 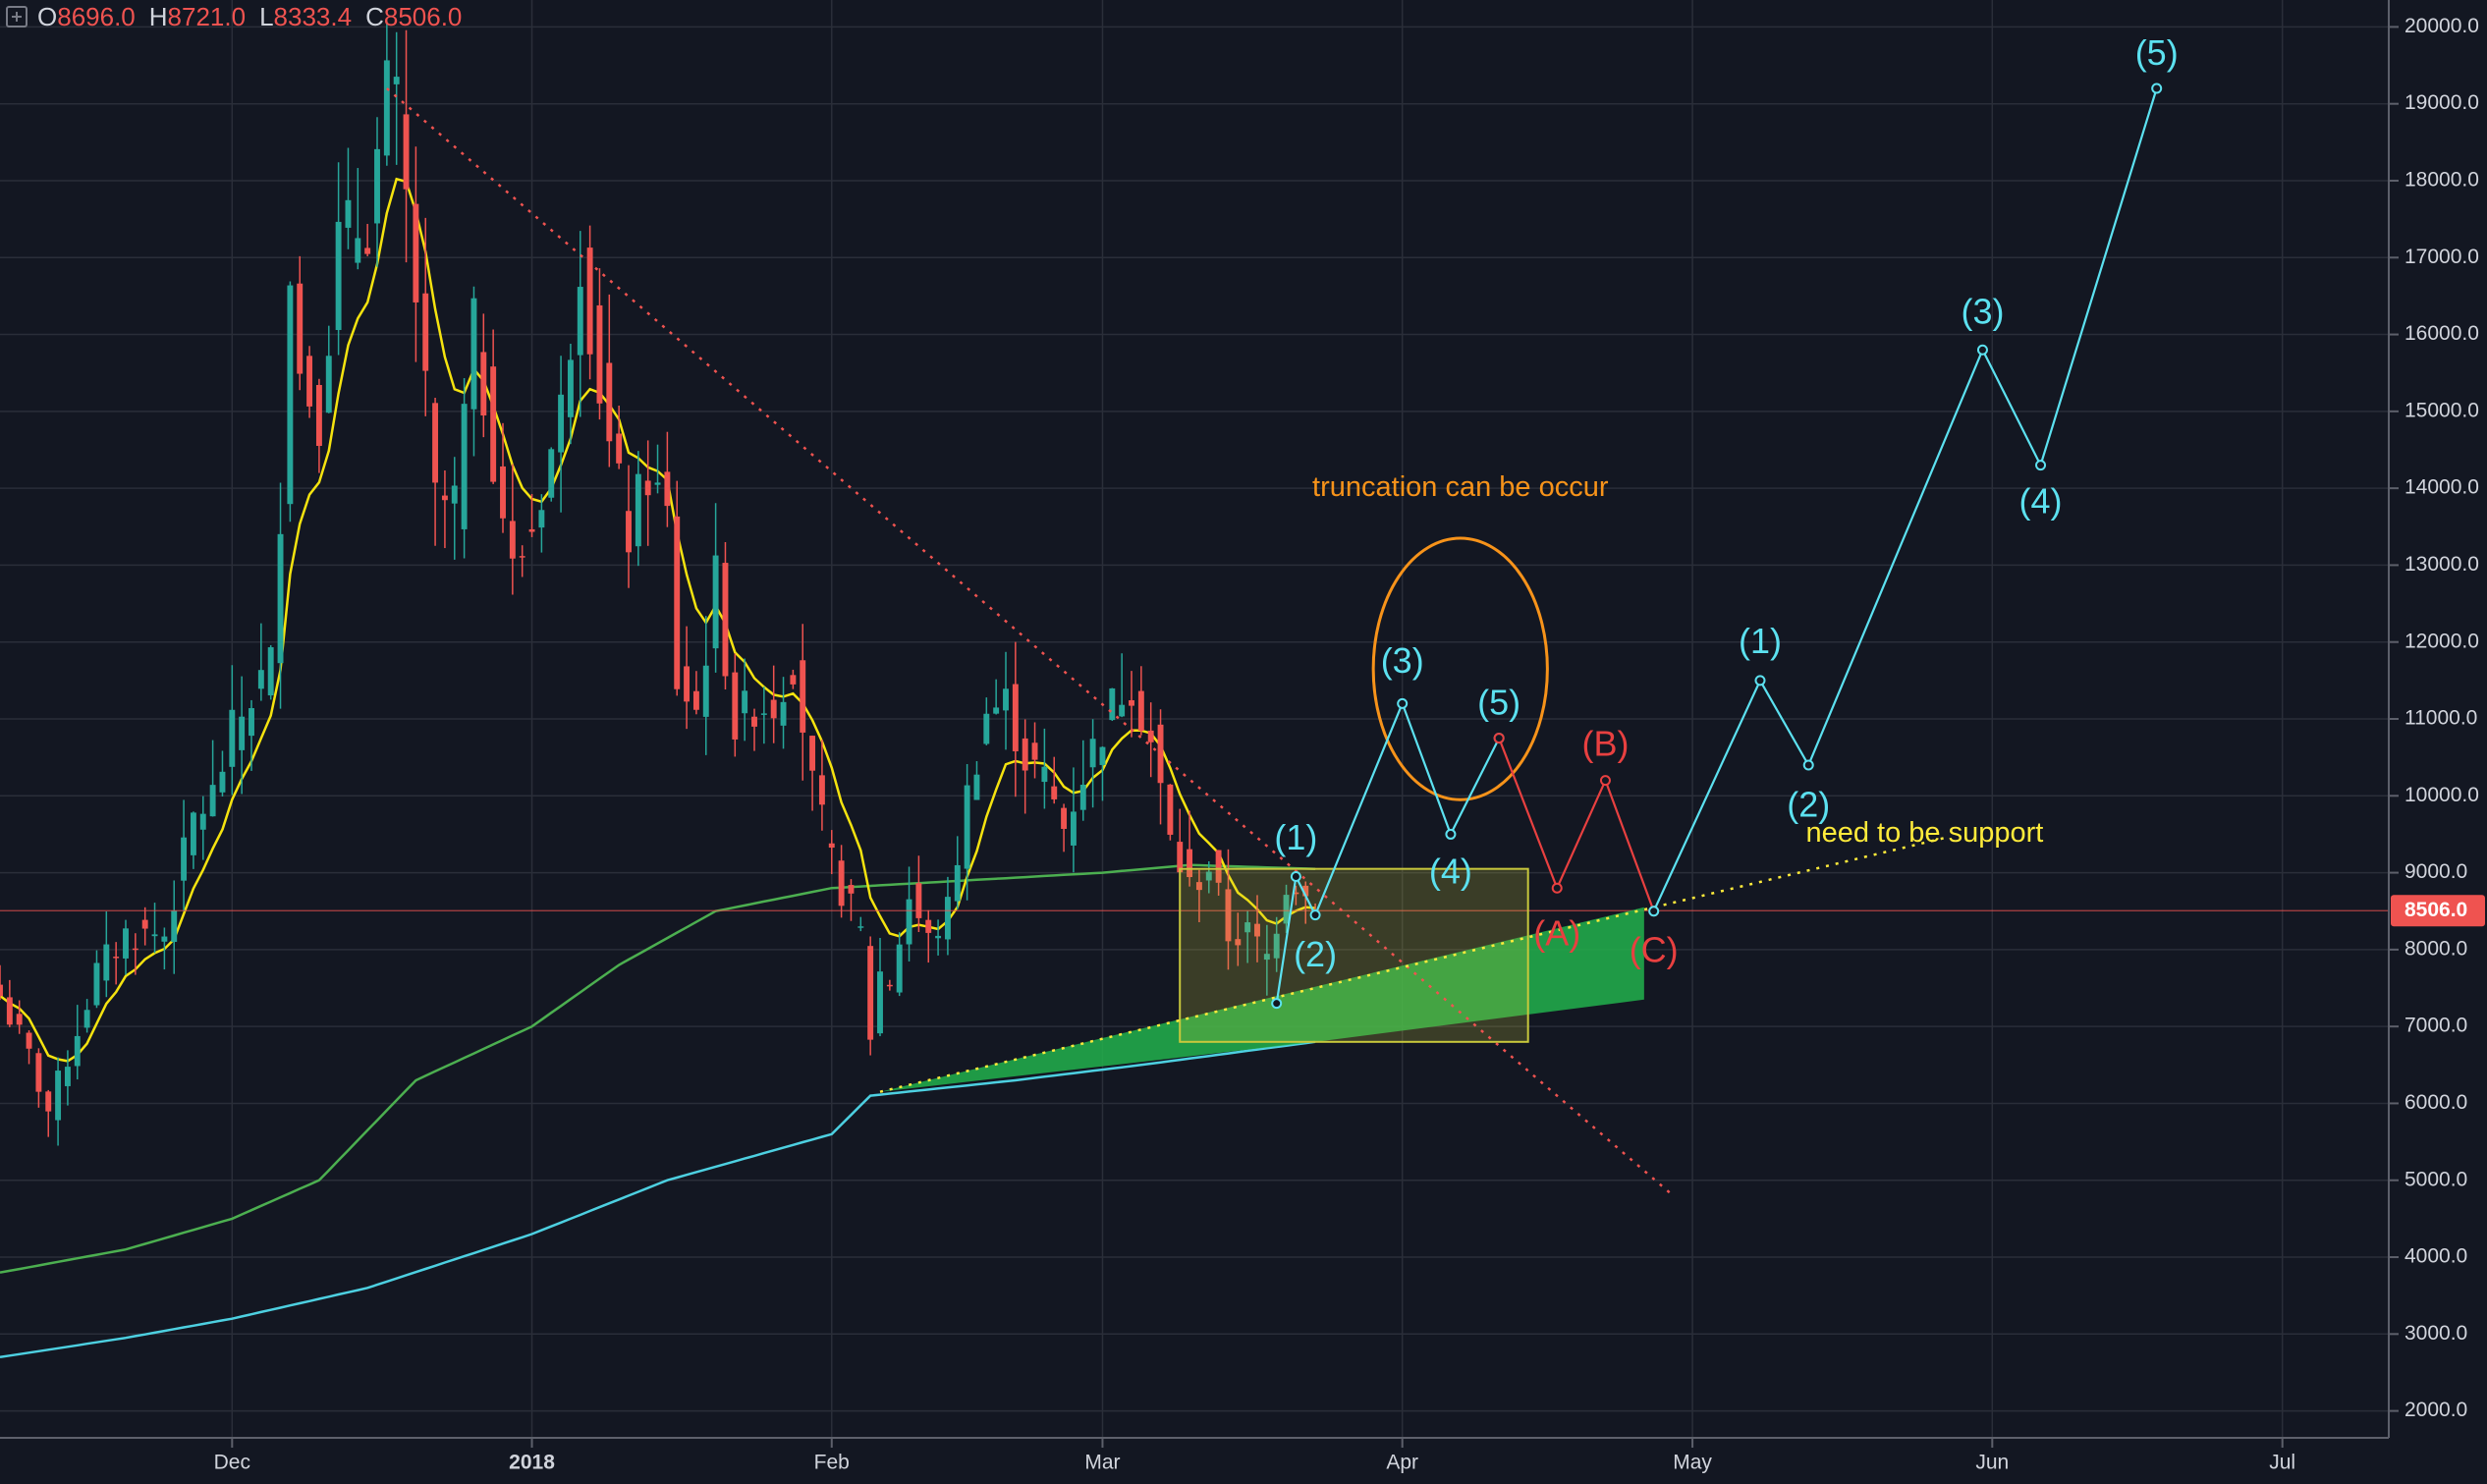 What do you see at coordinates (2441, 487) in the screenshot?
I see `y-tick-label: 14000.0` at bounding box center [2441, 487].